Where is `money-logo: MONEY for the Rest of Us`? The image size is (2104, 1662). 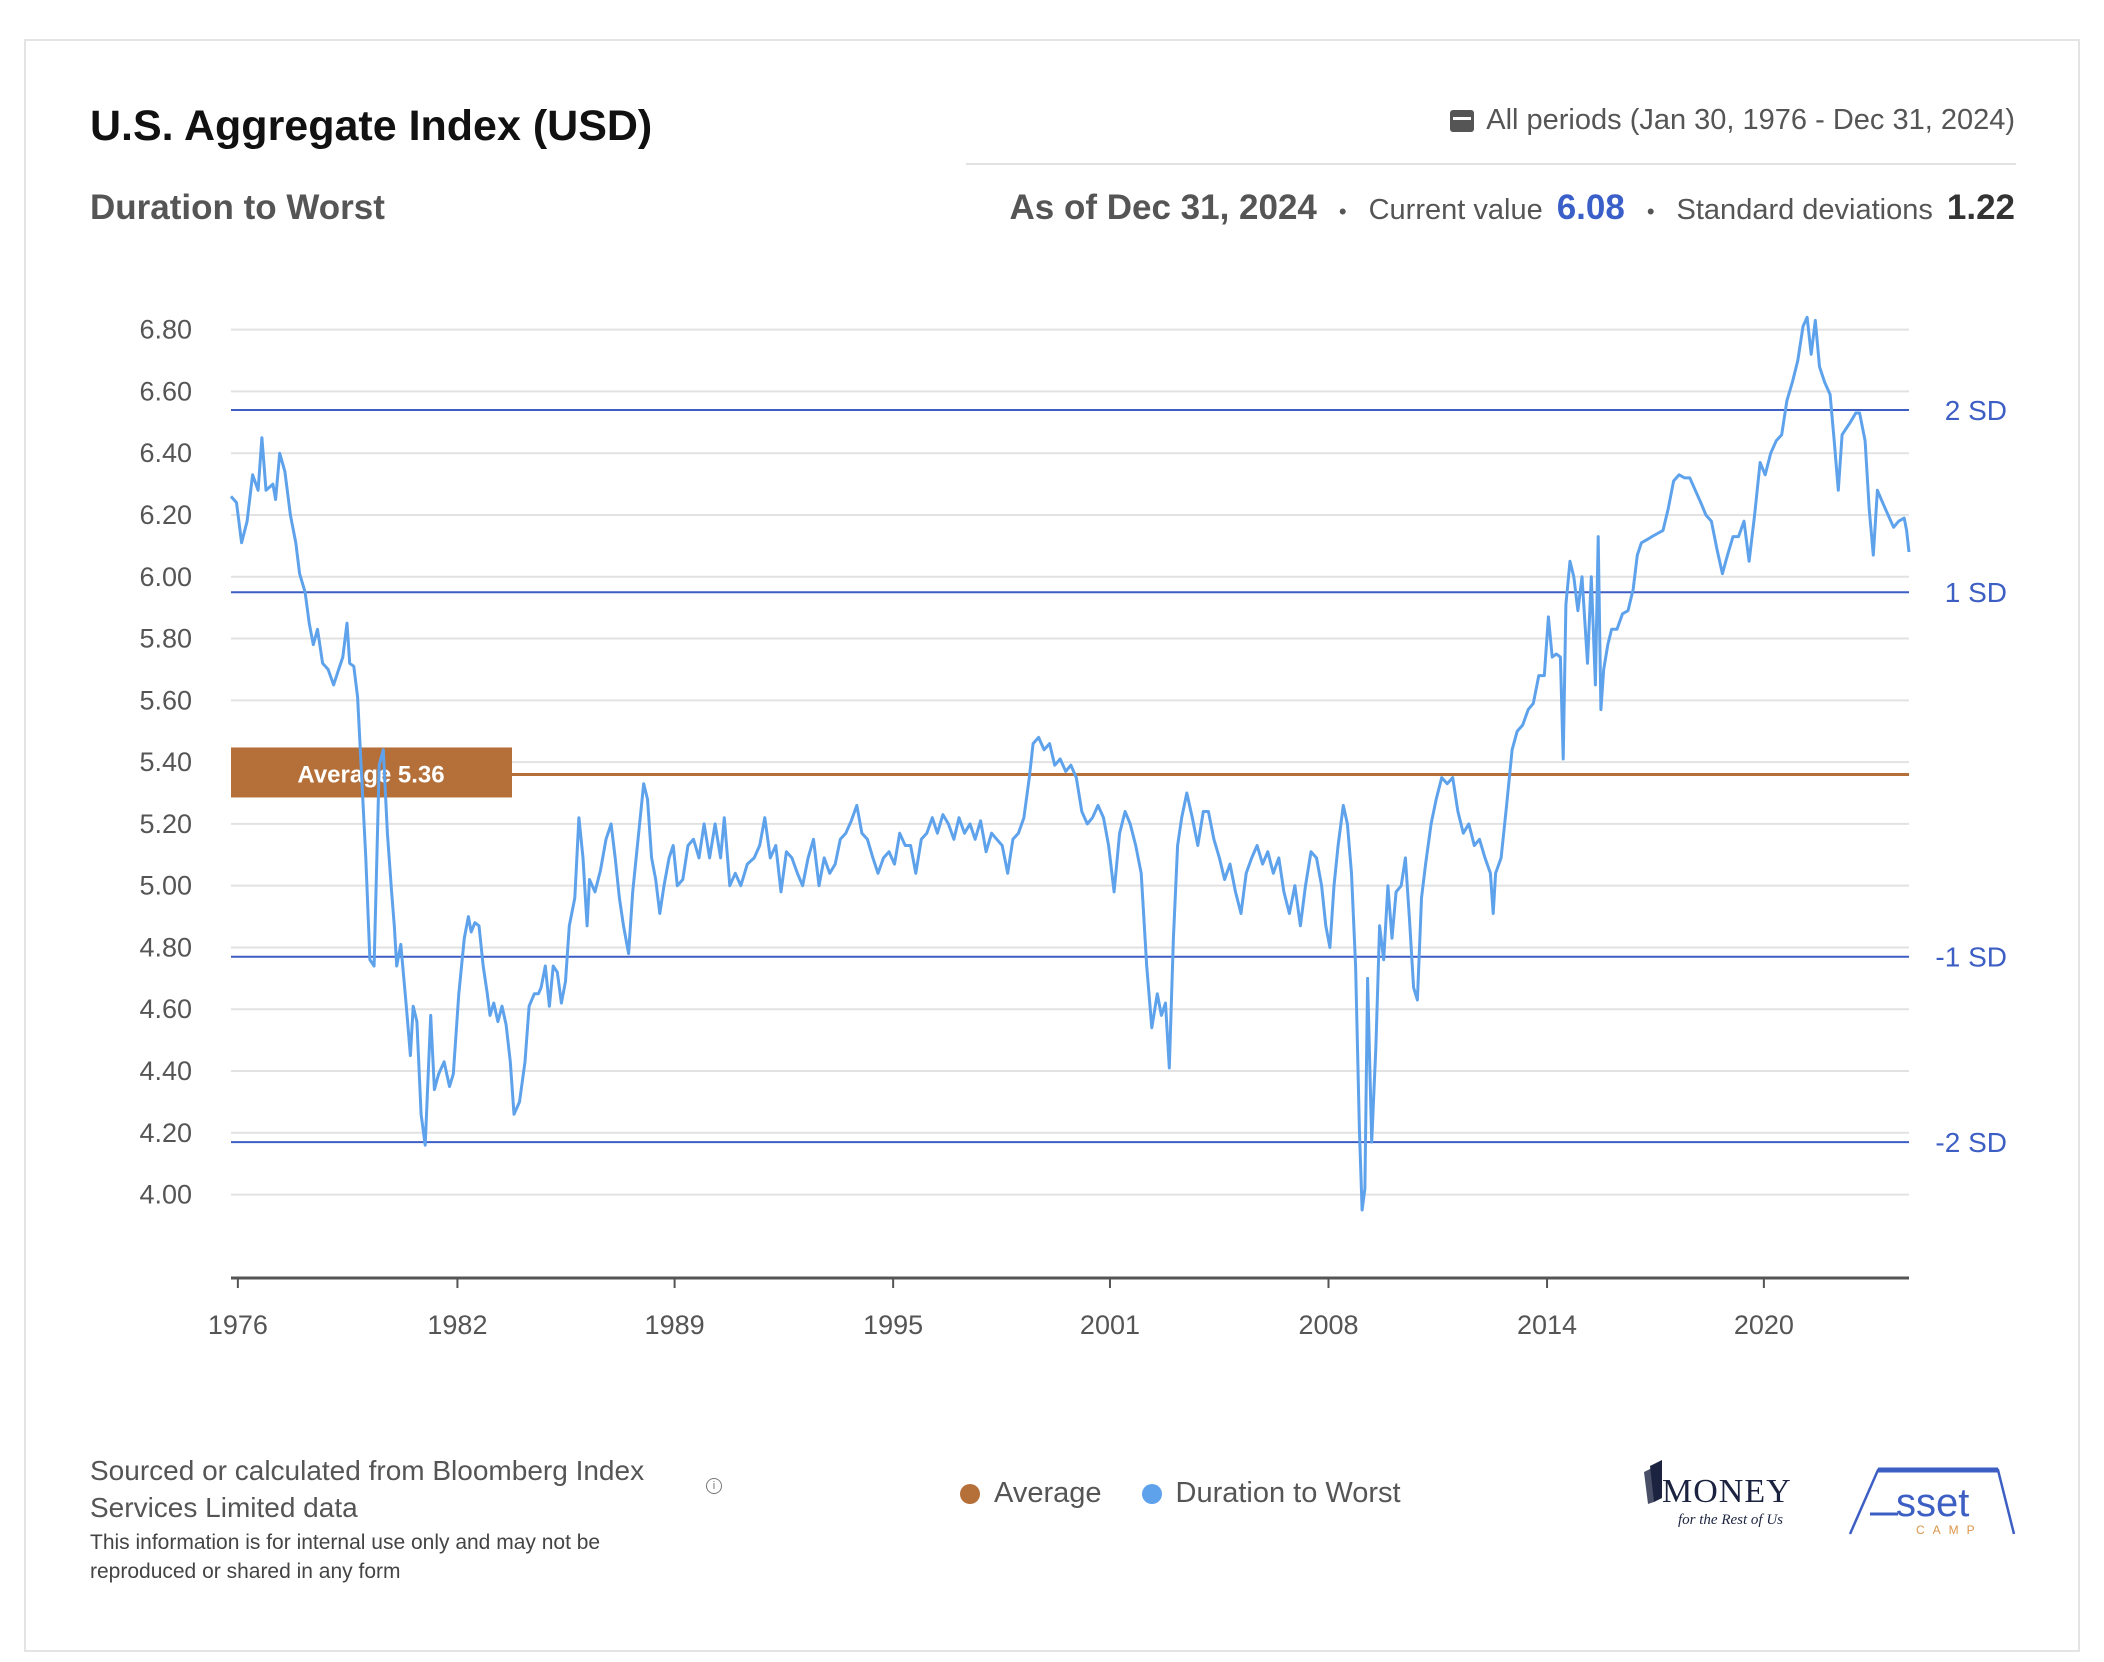 money-logo: MONEY for the Rest of Us is located at coordinates (1718, 1494).